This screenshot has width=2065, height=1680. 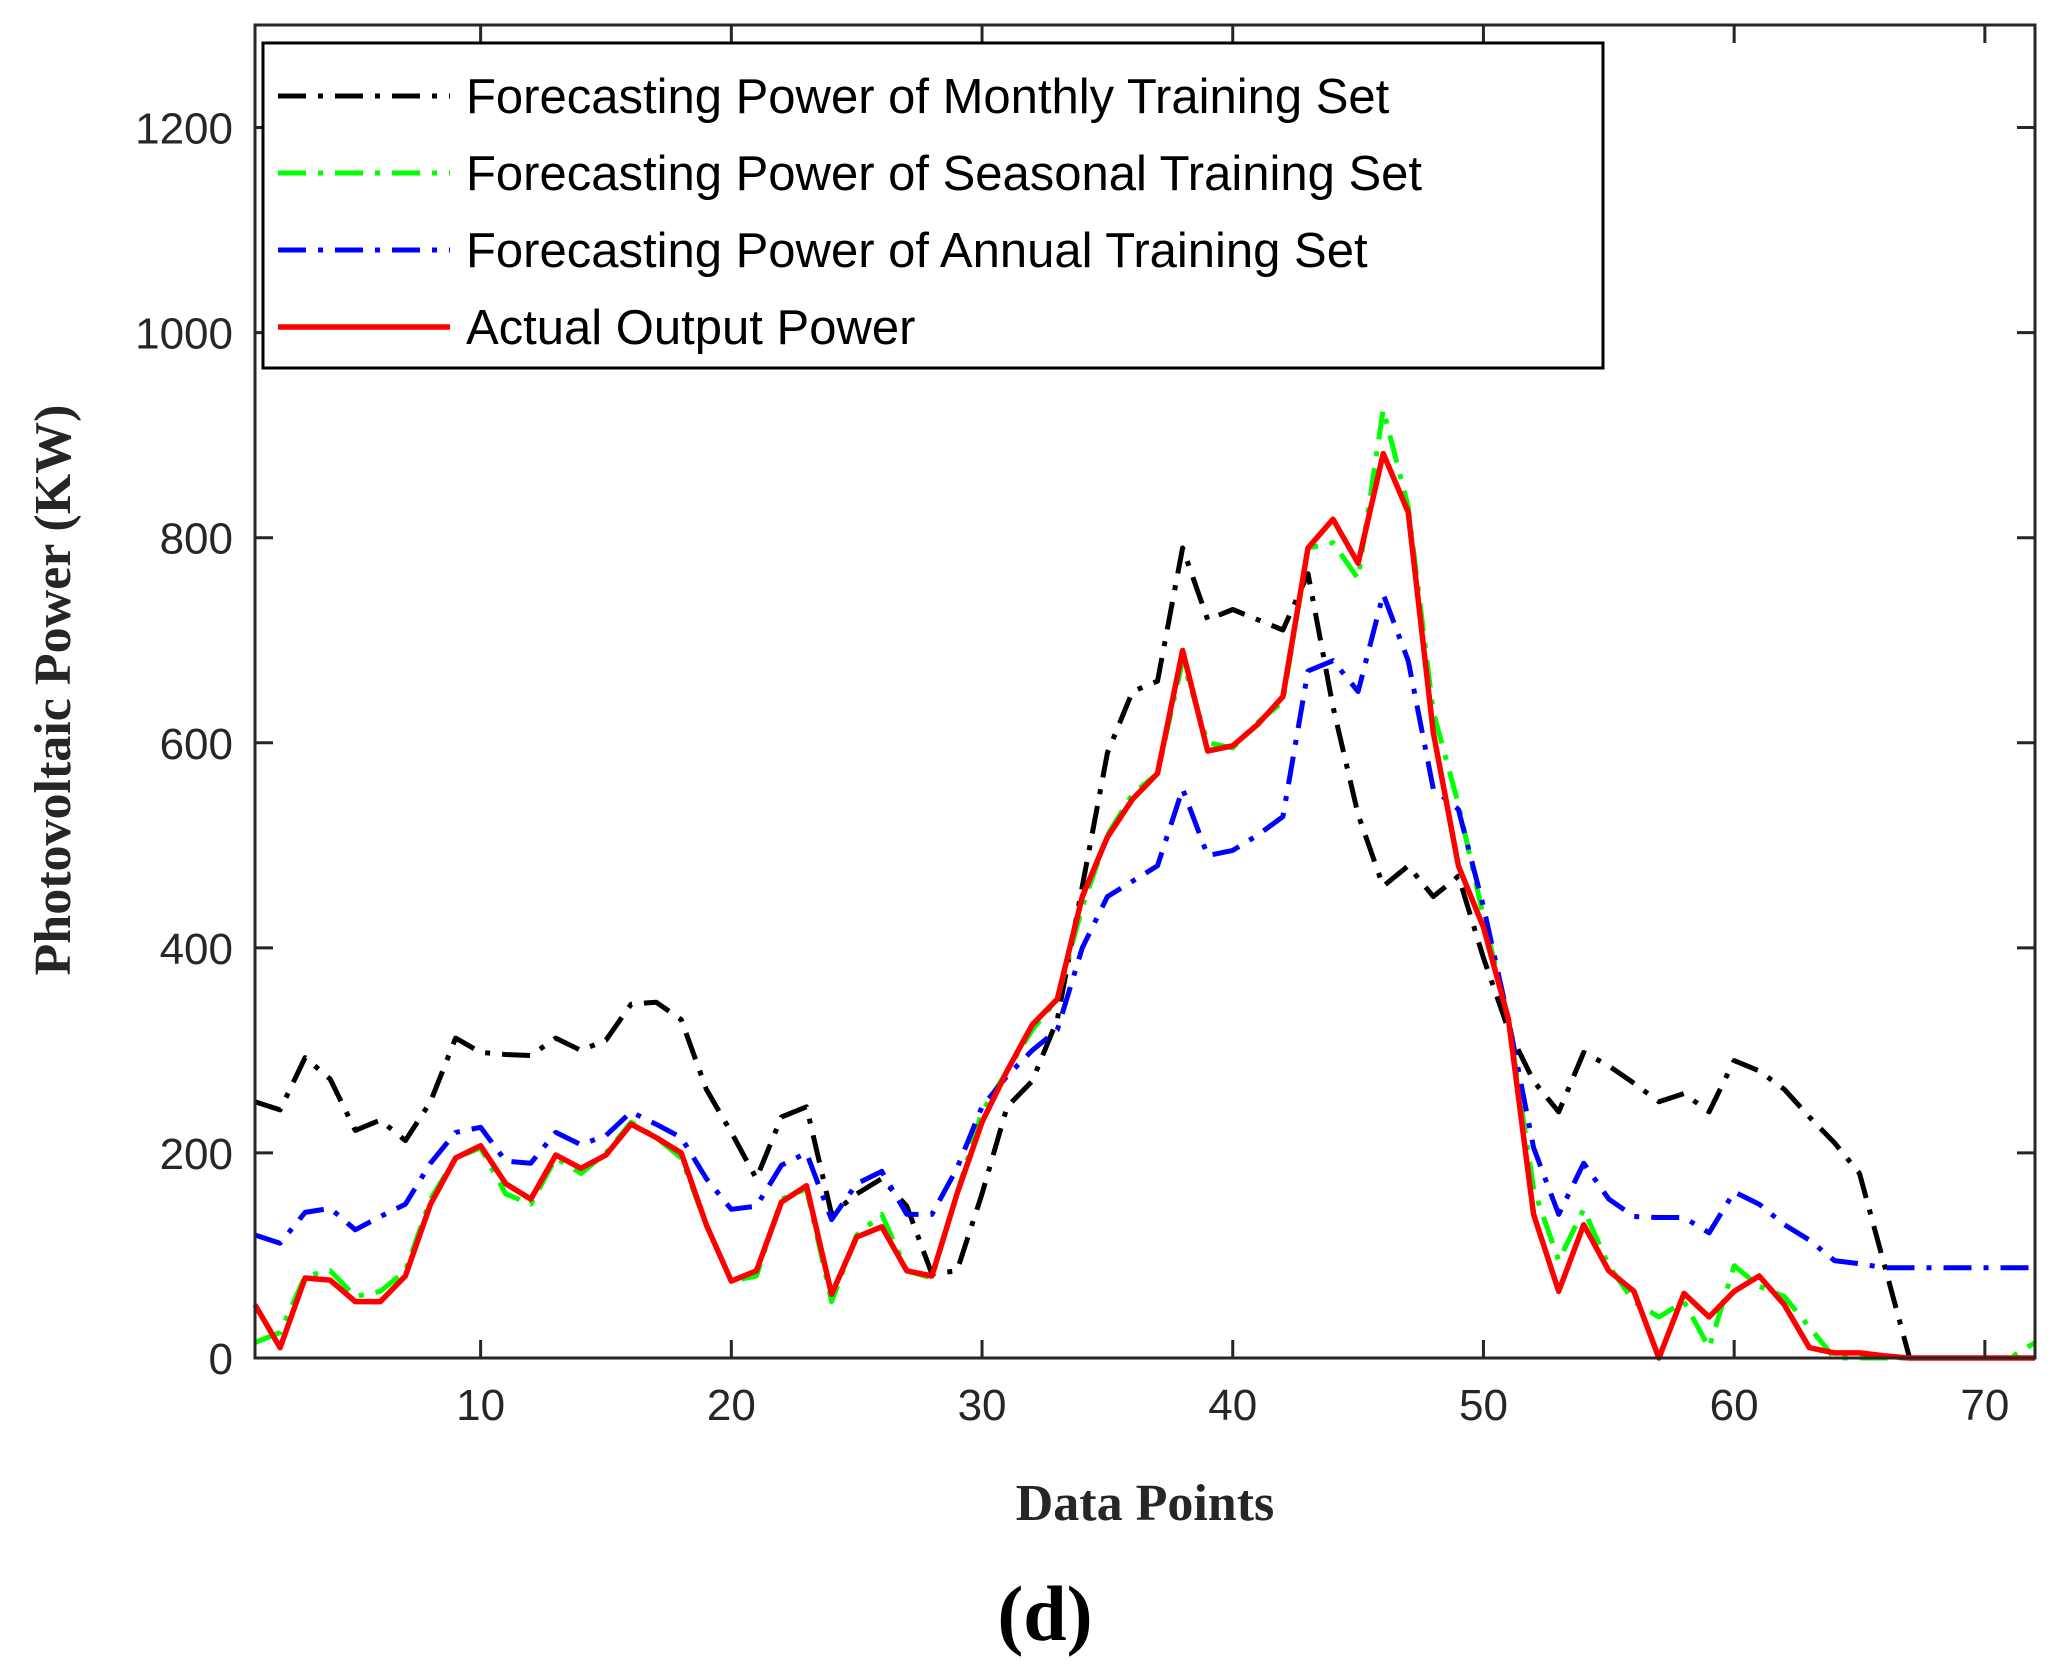 I want to click on figure-caption: (d), so click(x=1044, y=1613).